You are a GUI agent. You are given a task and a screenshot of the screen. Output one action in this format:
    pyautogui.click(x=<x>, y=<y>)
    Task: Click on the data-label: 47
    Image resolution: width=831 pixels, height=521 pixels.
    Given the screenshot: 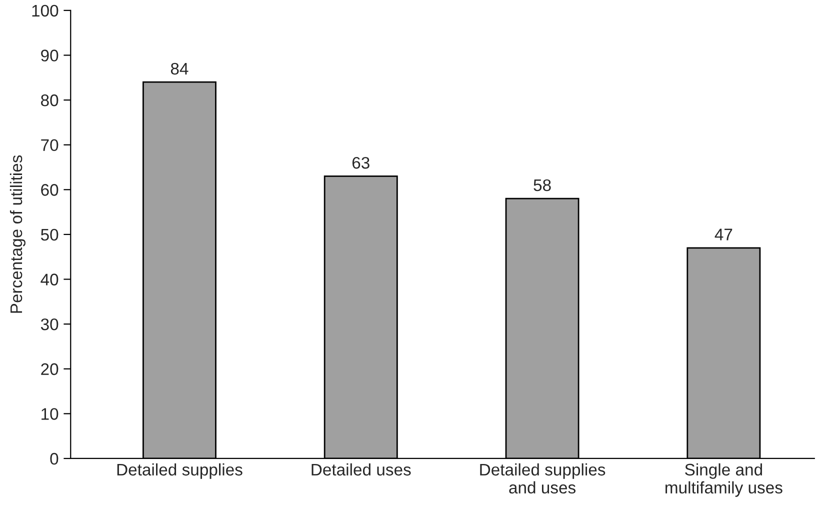 What is the action you would take?
    pyautogui.click(x=723, y=234)
    